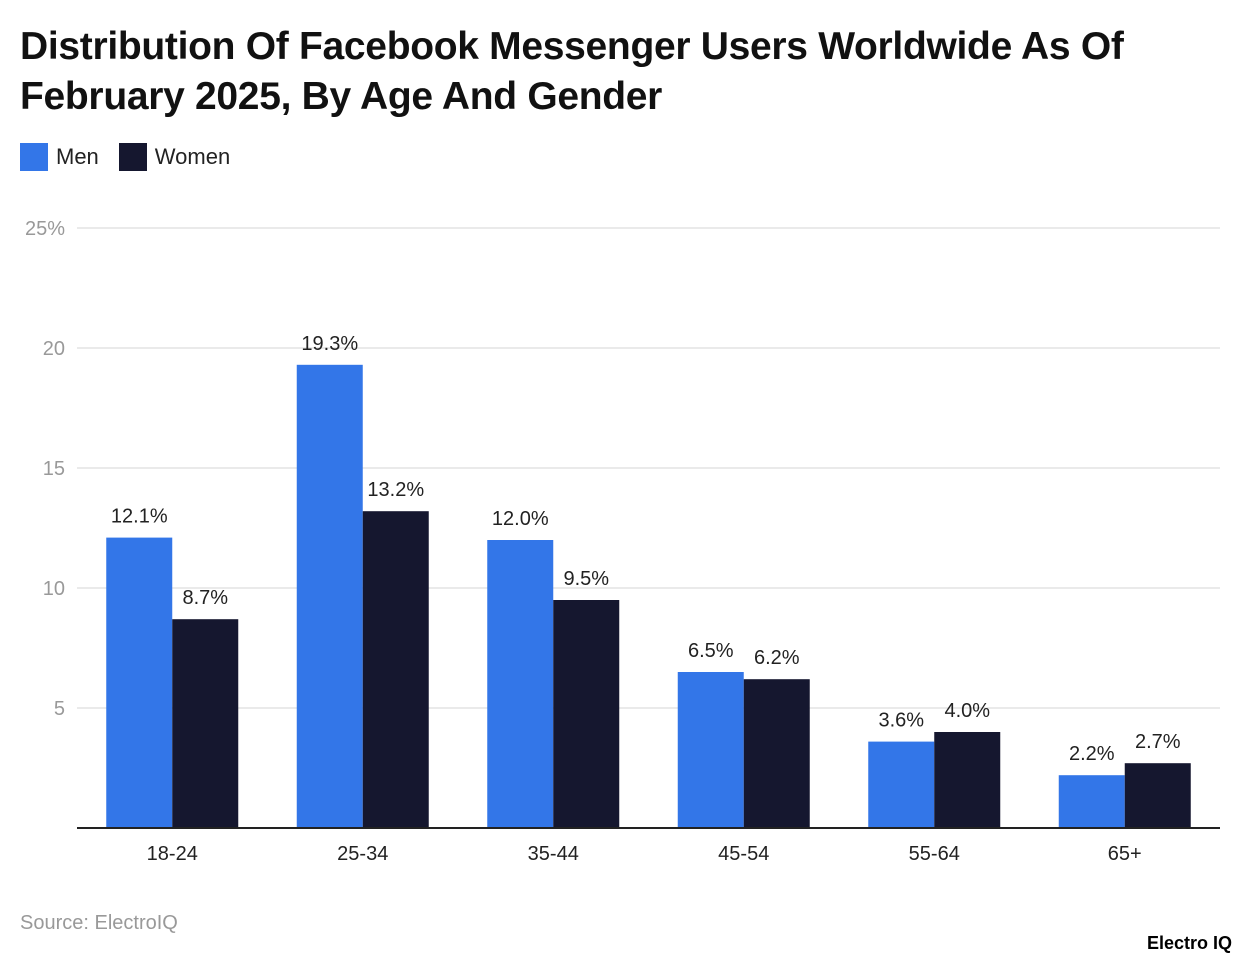  I want to click on electroiq-logo: Electro IQ, so click(1189, 943).